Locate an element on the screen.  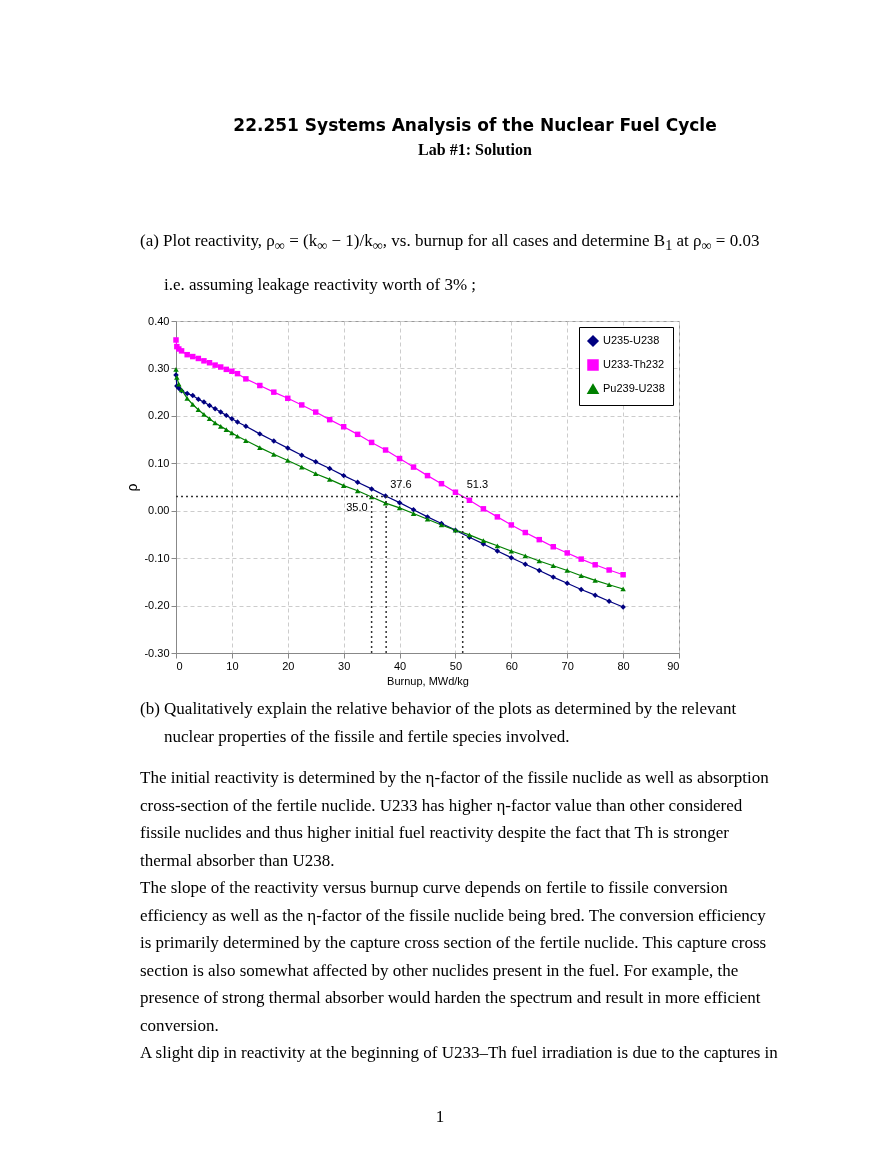
x-tick-label: 50 is located at coordinates (456, 665).